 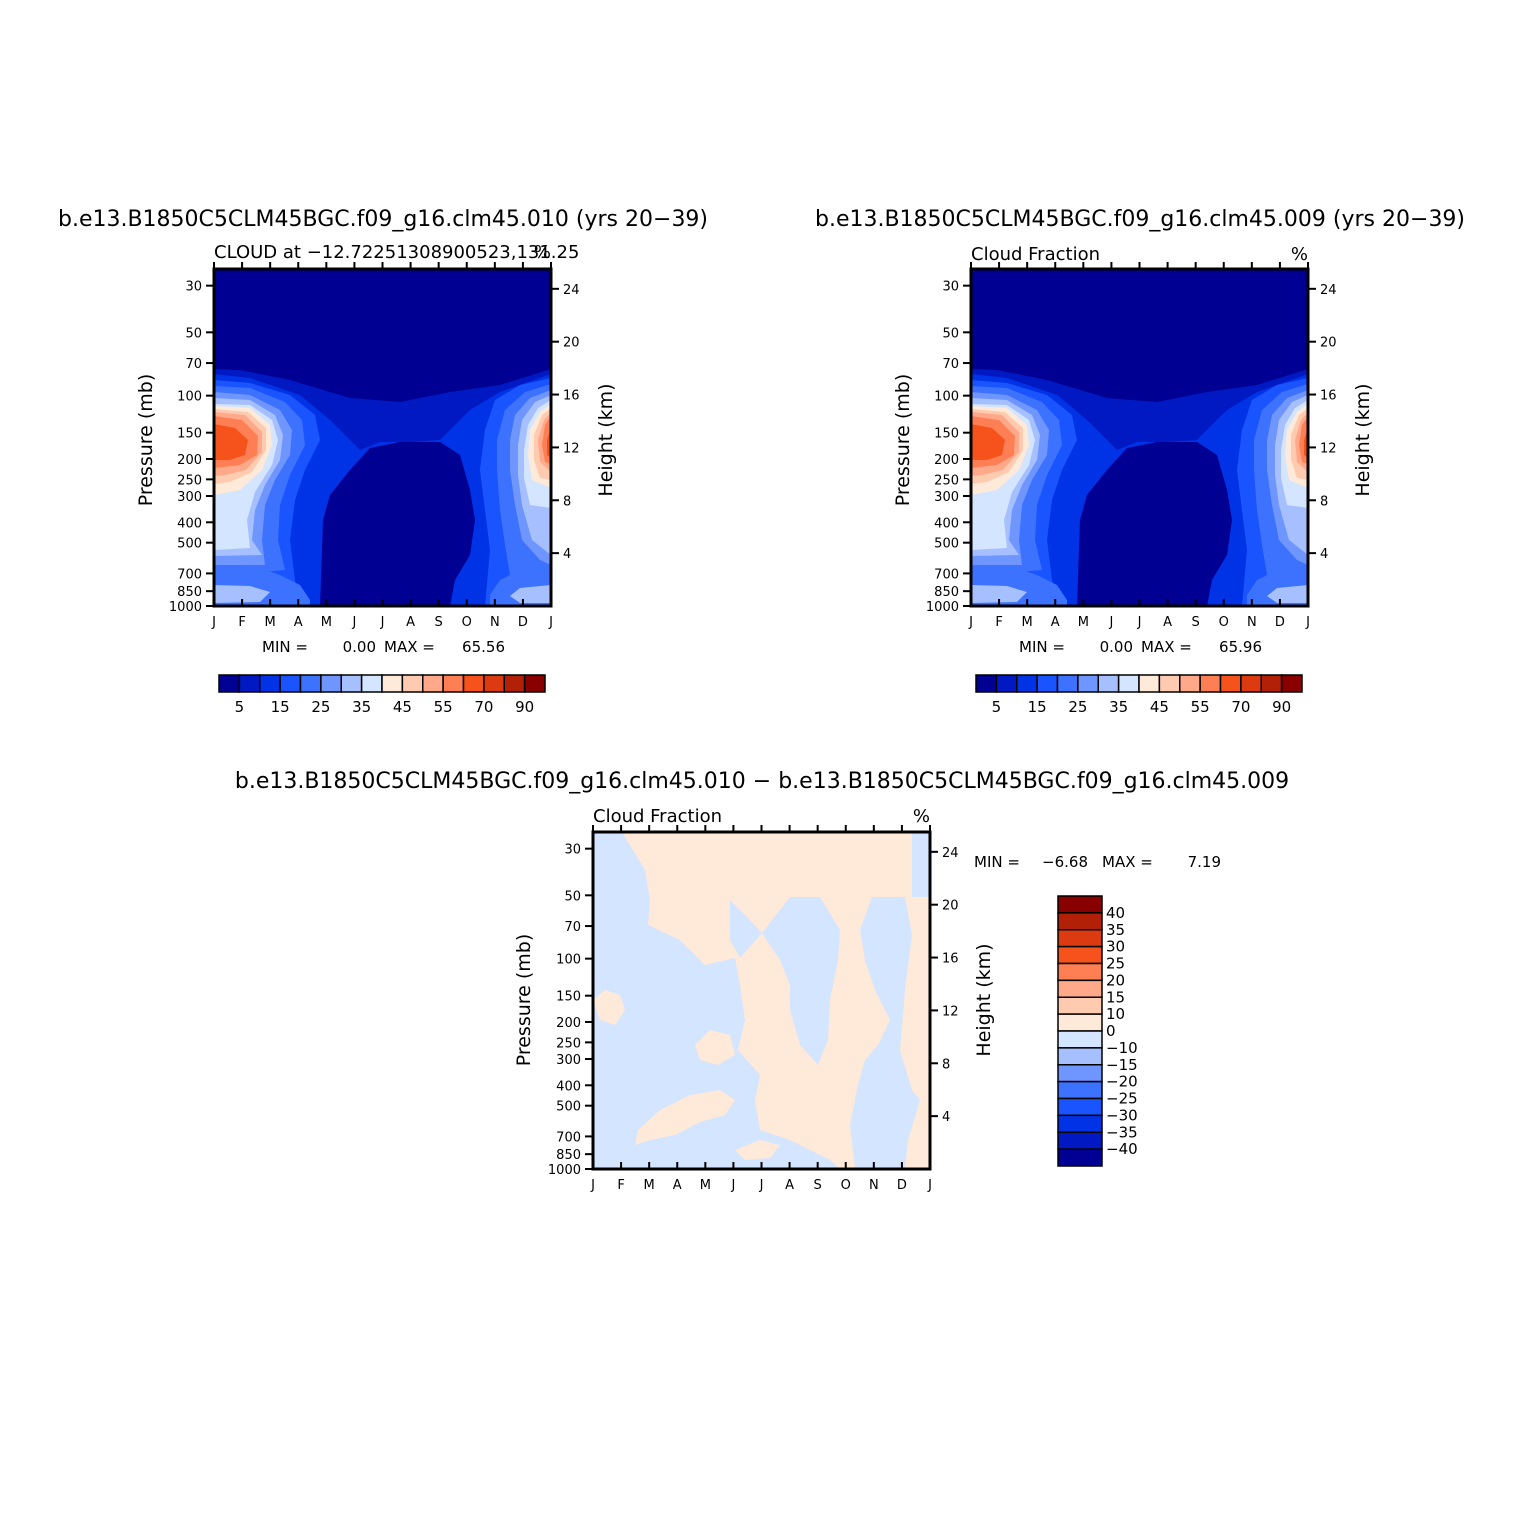 What do you see at coordinates (1116, 647) in the screenshot?
I see `panel-test-min-value: 0.00` at bounding box center [1116, 647].